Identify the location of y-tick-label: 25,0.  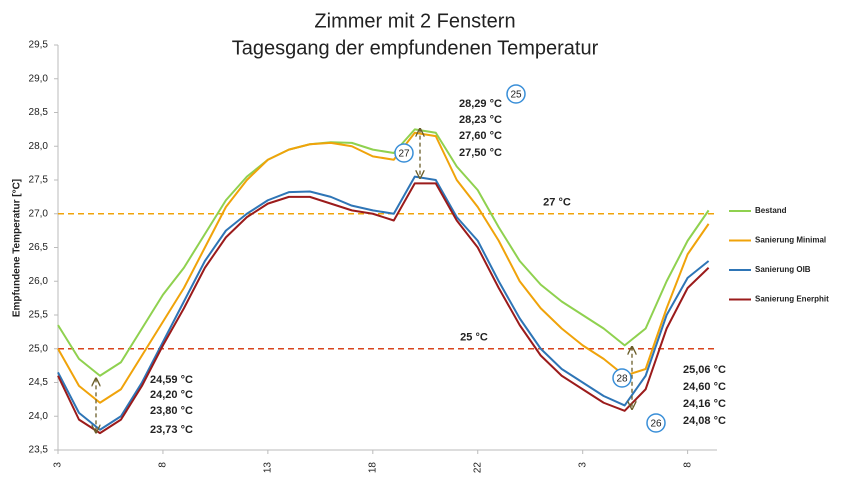
(39, 348).